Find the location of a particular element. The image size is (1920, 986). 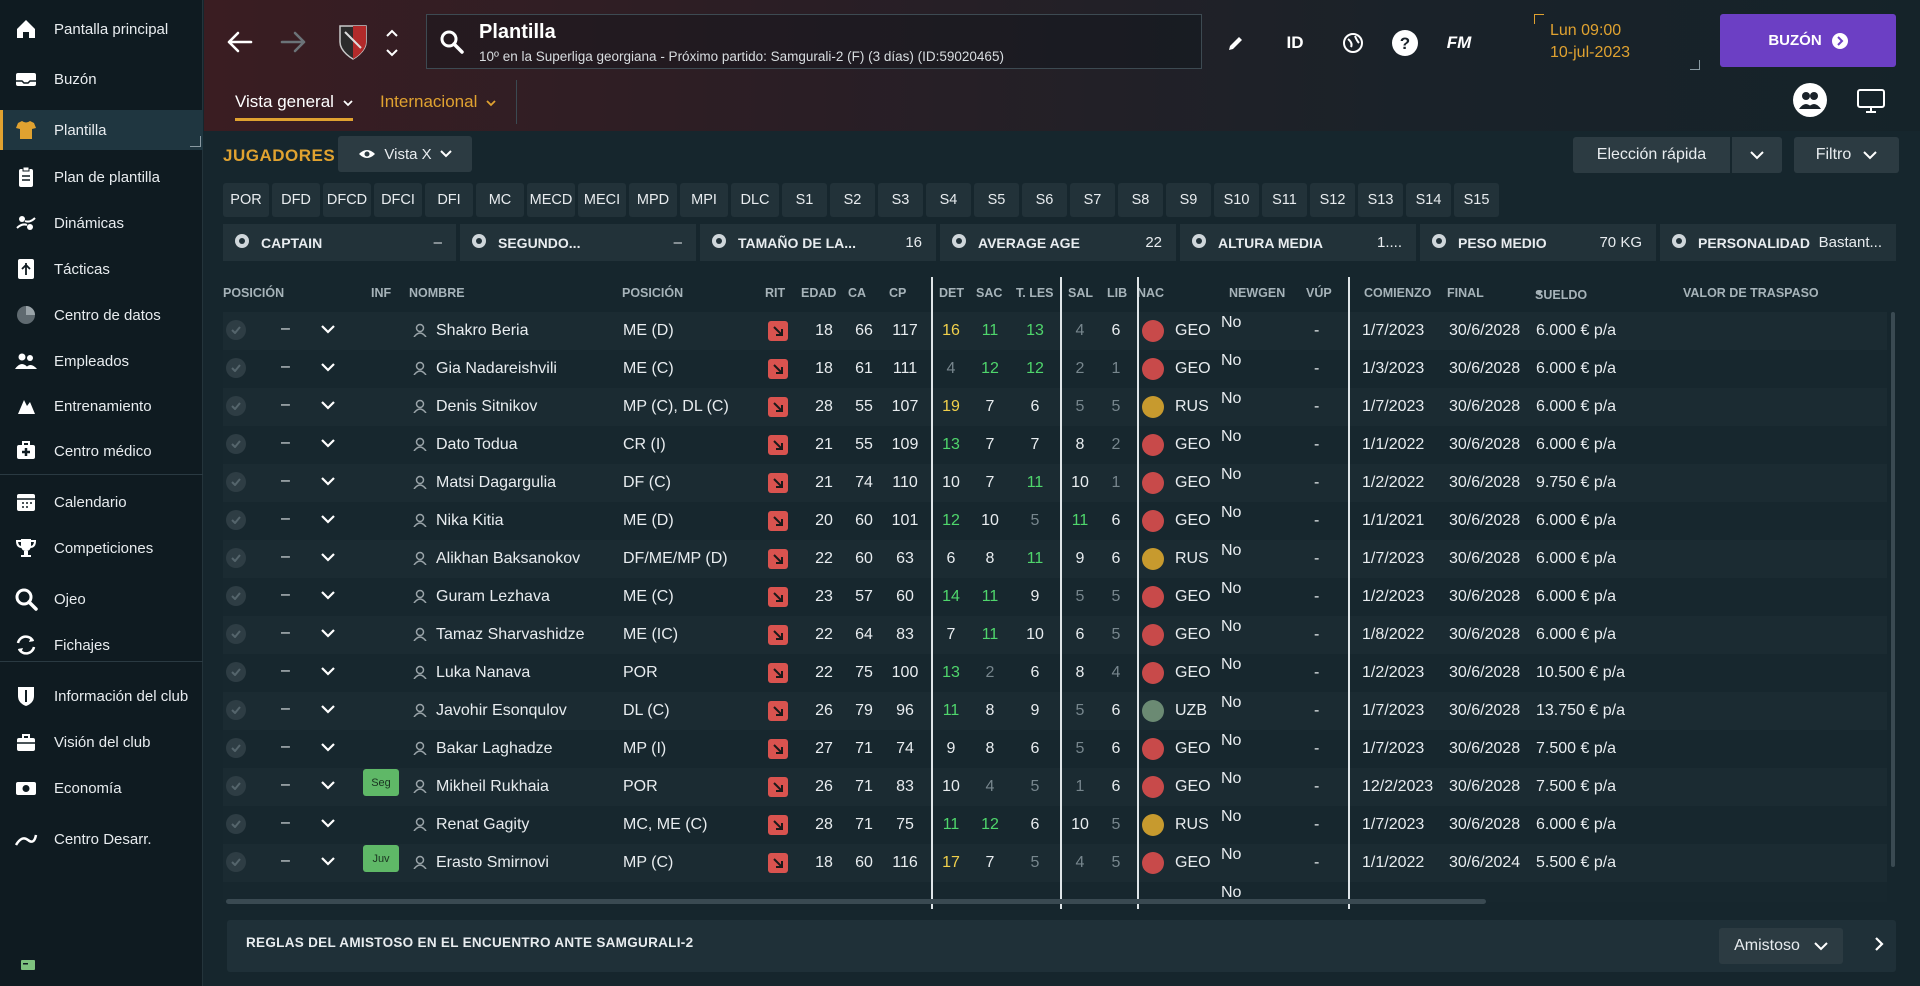

position-filter-chip: S14 is located at coordinates (1428, 200).